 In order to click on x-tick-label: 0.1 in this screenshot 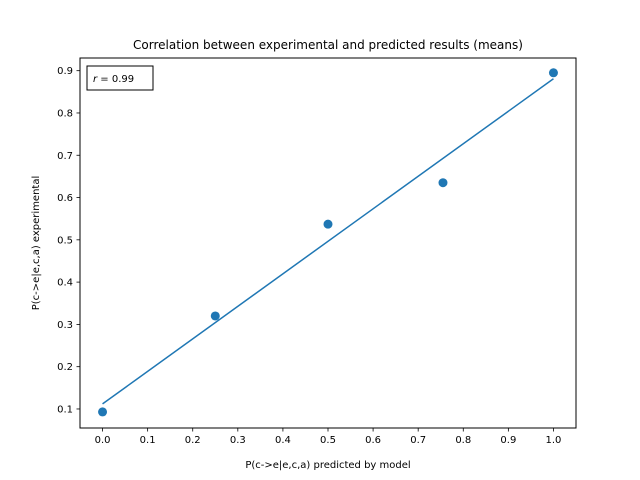, I will do `click(148, 440)`.